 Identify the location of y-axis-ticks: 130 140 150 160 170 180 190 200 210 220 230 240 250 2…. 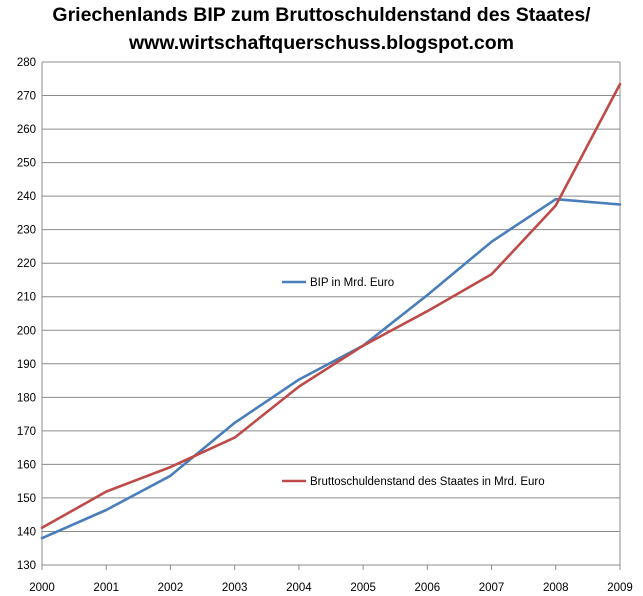
(26, 314).